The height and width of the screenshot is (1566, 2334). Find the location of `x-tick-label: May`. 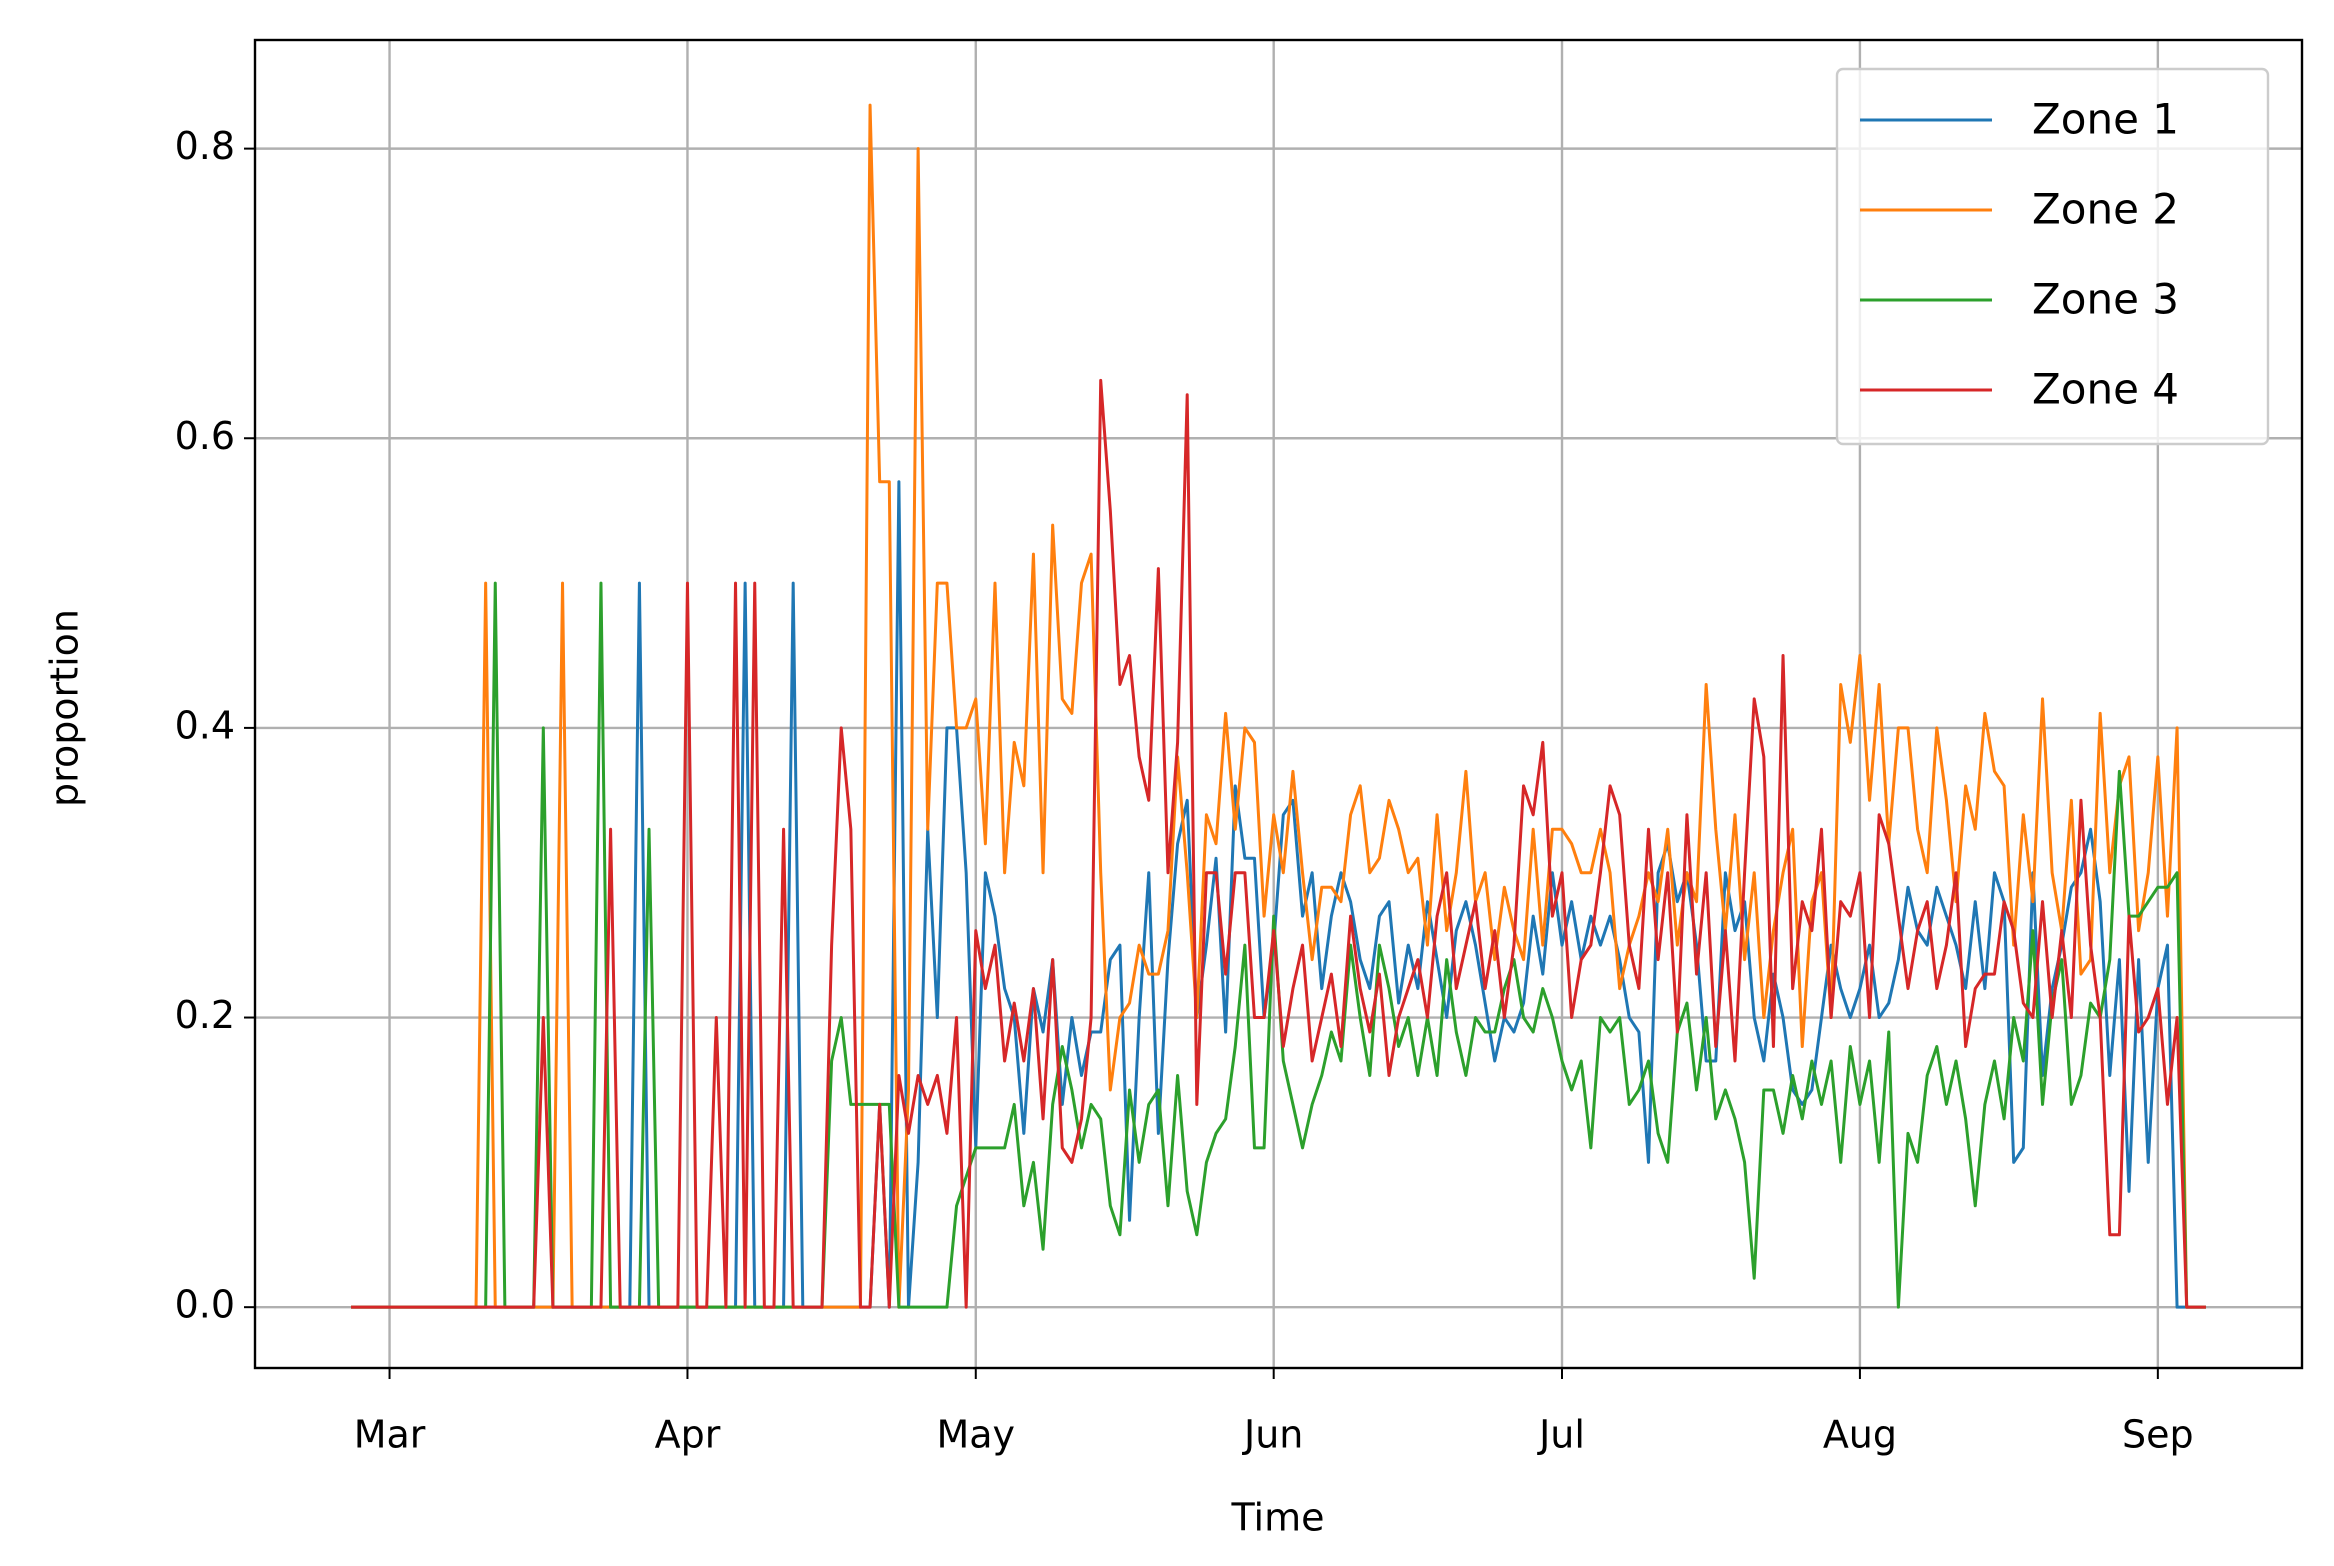

x-tick-label: May is located at coordinates (975, 1435).